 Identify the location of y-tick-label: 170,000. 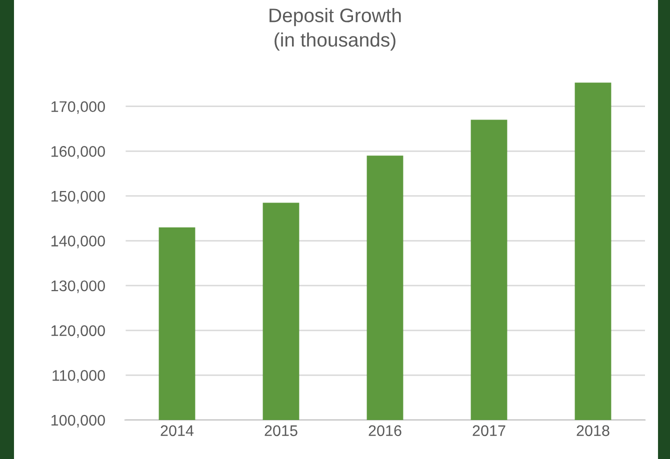
(78, 107).